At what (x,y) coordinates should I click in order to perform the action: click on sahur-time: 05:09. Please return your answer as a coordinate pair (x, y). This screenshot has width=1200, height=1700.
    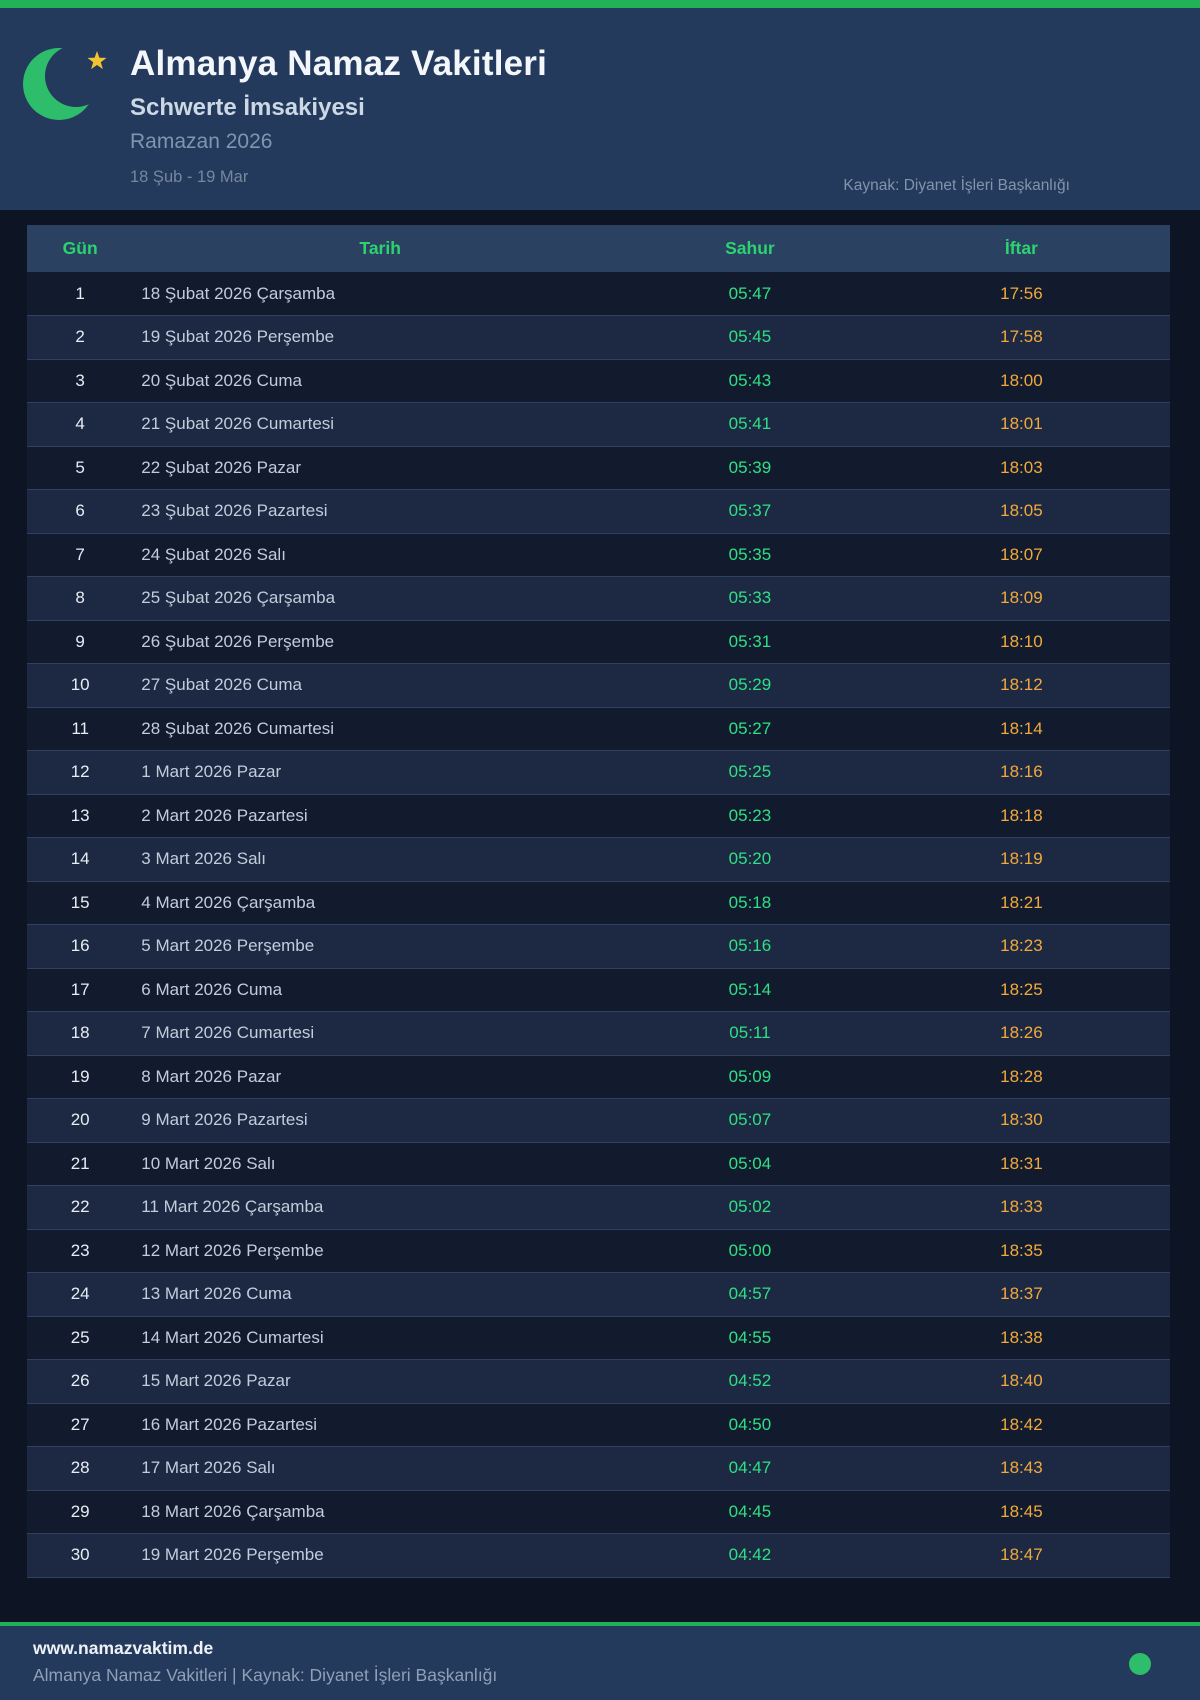
    Looking at the image, I should click on (750, 1076).